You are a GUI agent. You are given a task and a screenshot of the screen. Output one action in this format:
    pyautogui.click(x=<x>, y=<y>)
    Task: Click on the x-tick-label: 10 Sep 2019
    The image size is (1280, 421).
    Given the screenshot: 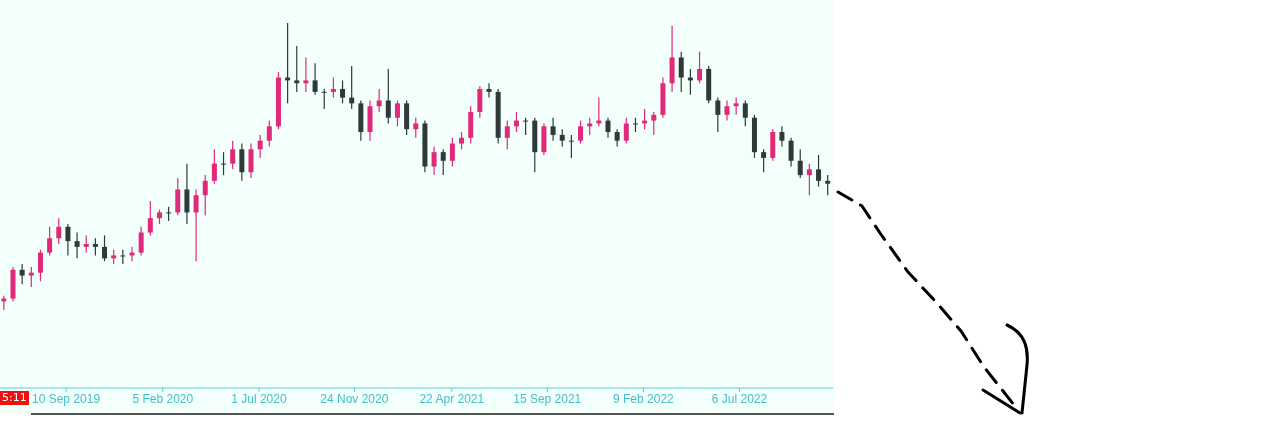 What is the action you would take?
    pyautogui.click(x=66, y=398)
    